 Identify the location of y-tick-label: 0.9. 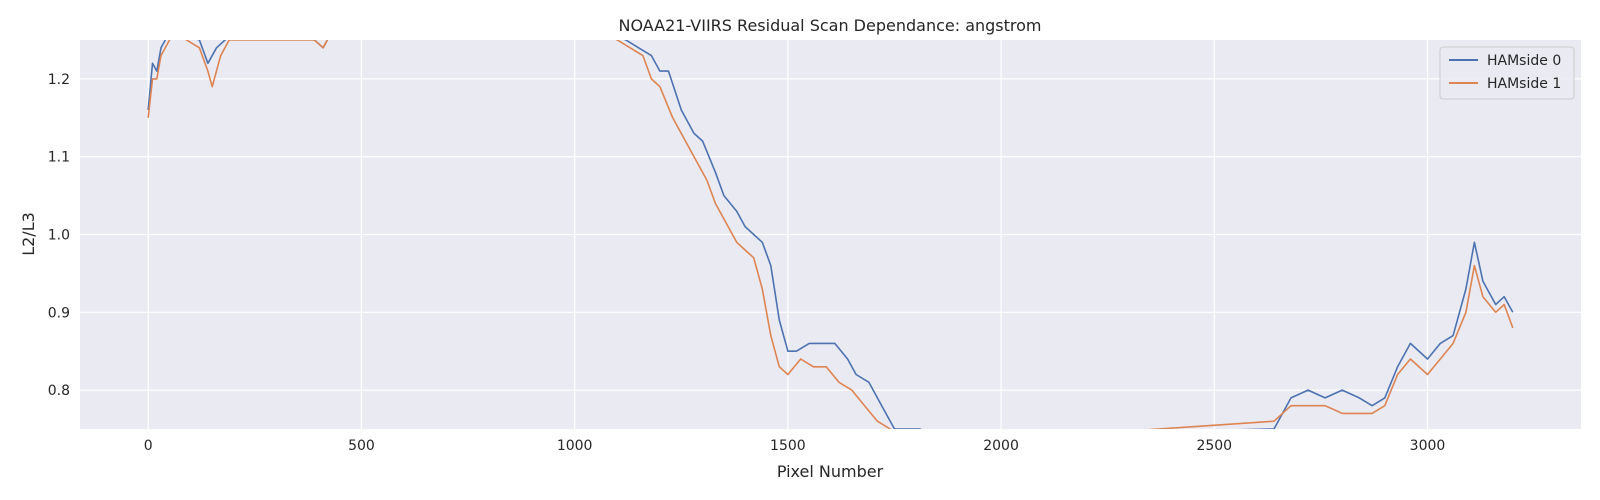
(59, 313).